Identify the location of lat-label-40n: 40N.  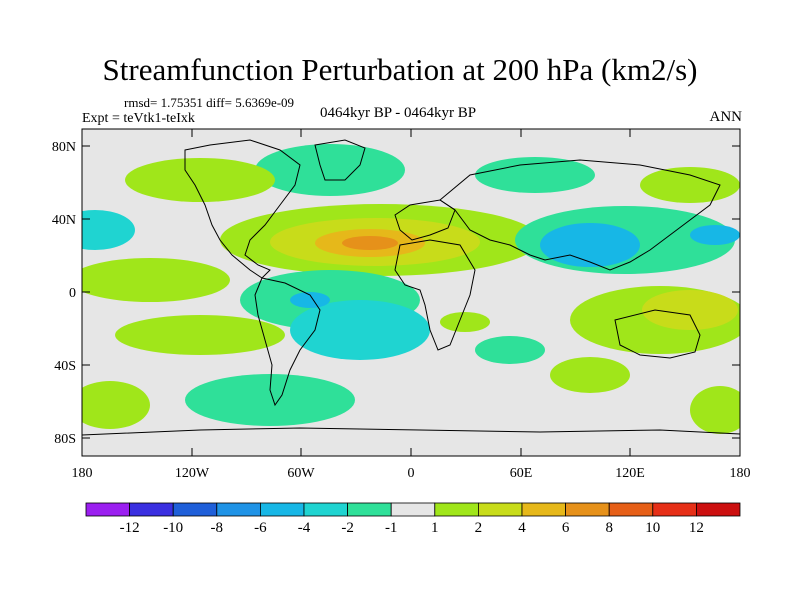
(64, 220).